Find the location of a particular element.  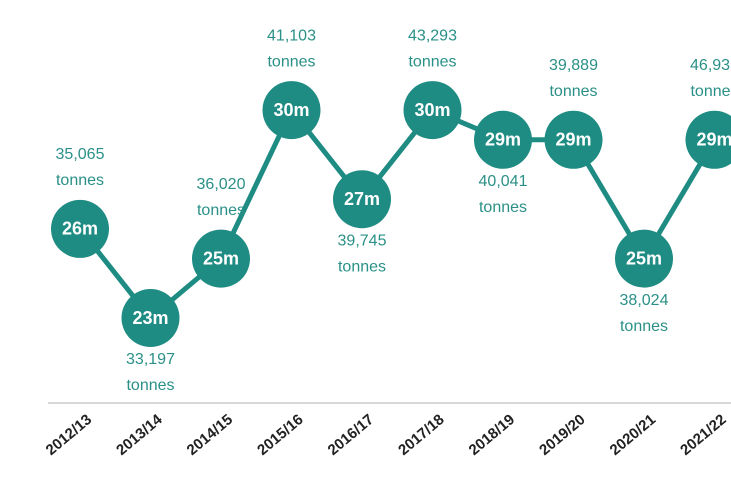

tonnes-label: 35,065 is located at coordinates (80, 154).